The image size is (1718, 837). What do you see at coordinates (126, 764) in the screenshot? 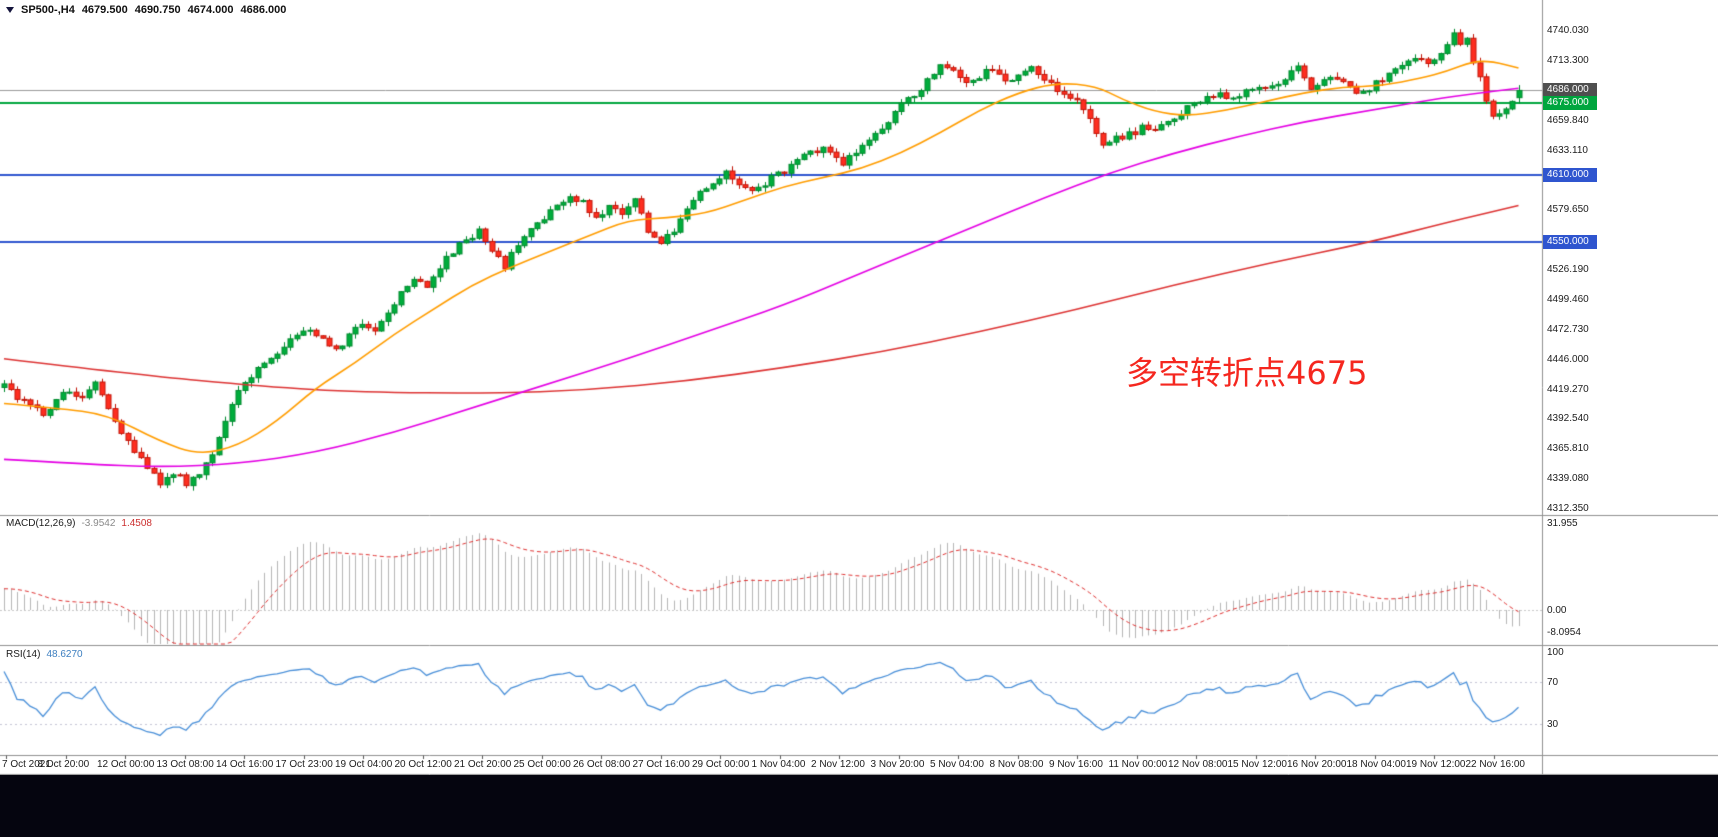
I see `time-axis-label: 12 Oct 00:00` at bounding box center [126, 764].